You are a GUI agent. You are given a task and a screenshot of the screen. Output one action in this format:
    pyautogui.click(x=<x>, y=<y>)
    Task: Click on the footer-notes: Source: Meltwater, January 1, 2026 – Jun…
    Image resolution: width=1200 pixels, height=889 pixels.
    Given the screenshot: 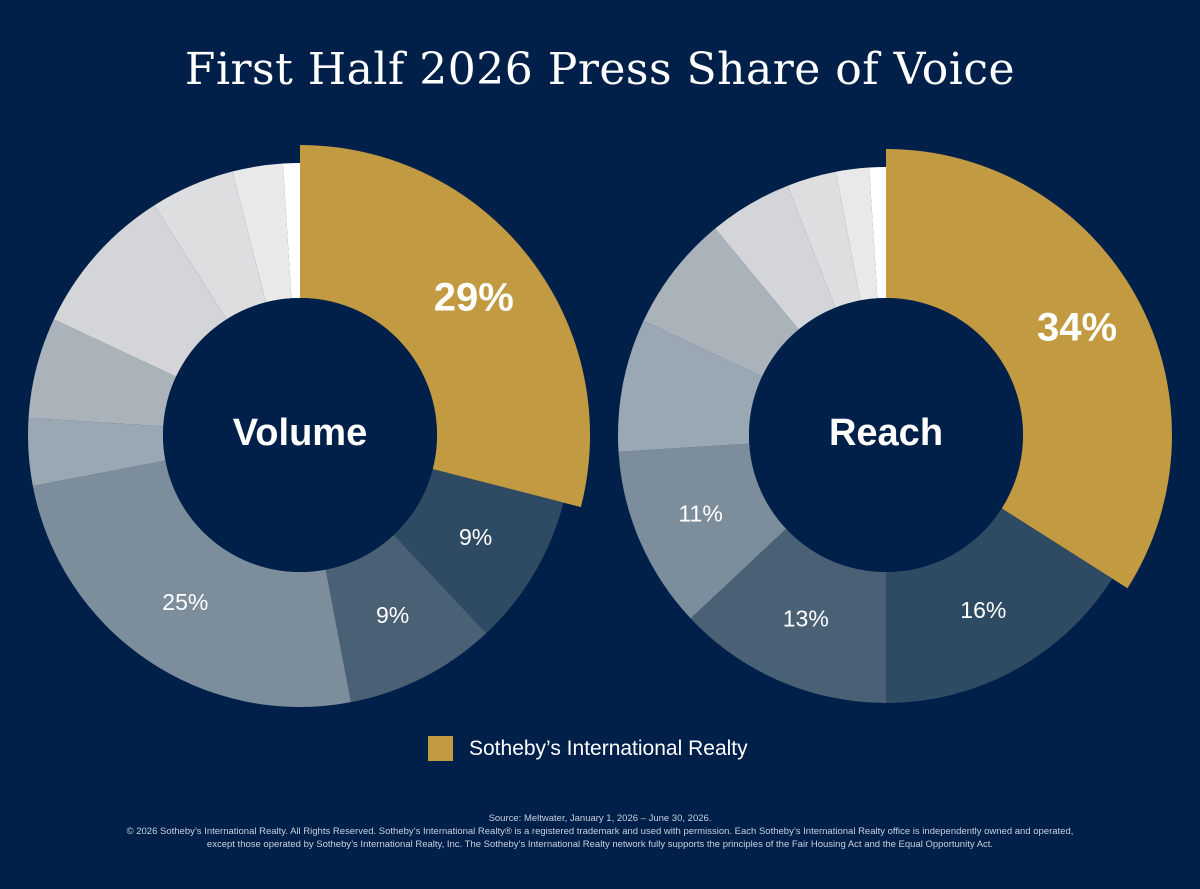 What is the action you would take?
    pyautogui.click(x=600, y=831)
    